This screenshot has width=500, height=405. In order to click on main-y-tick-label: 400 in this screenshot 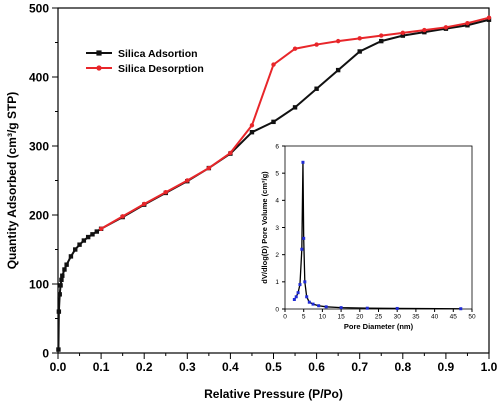, I will do `click(39, 77)`.